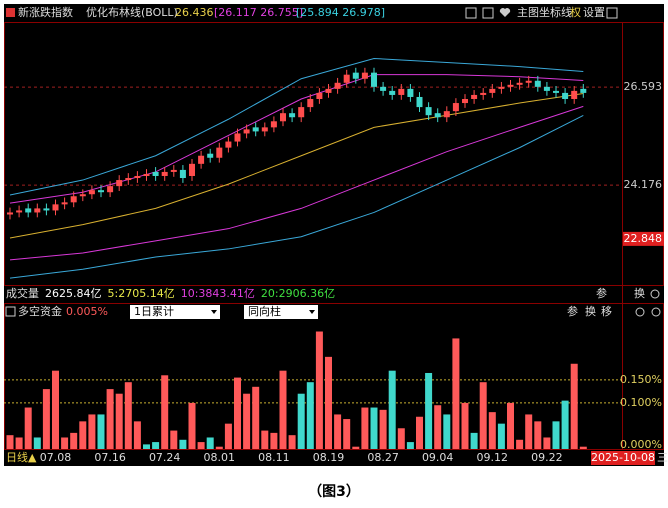  What do you see at coordinates (555, 12) in the screenshot?
I see `tool-grid: 坐标线` at bounding box center [555, 12].